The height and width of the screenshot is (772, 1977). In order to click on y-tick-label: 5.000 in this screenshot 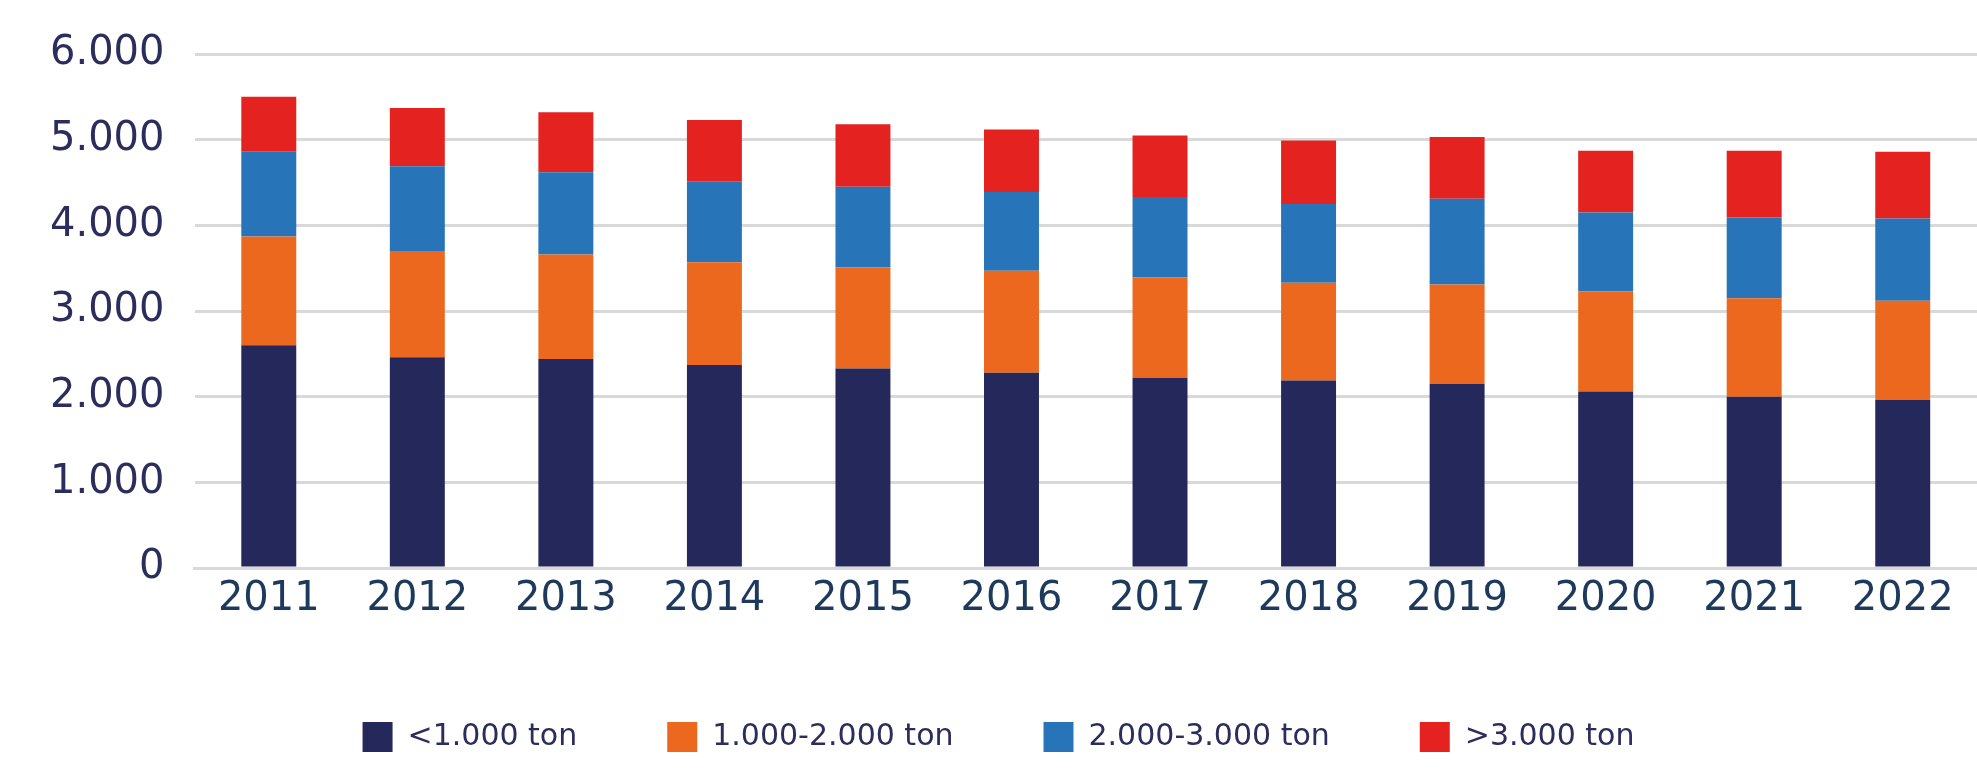, I will do `click(107, 136)`.